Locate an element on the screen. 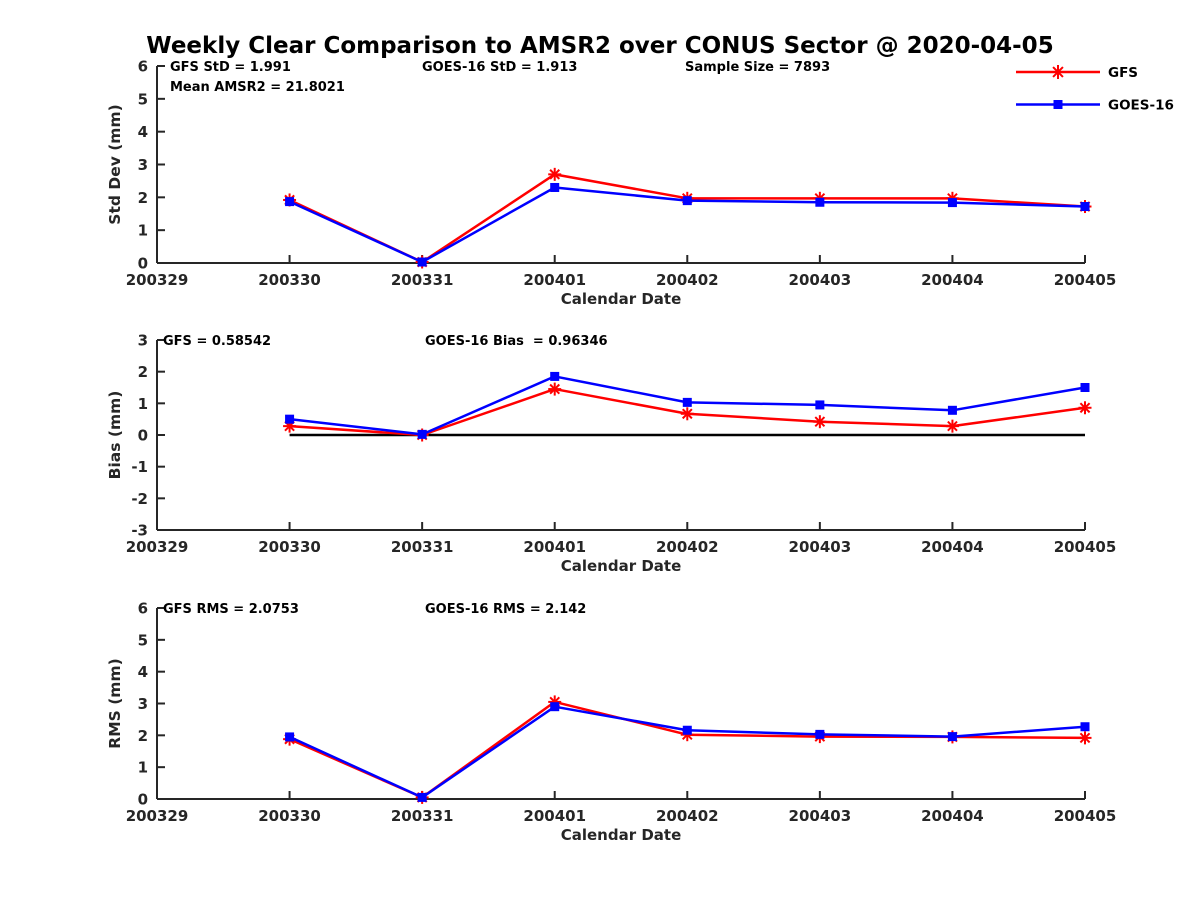 The width and height of the screenshot is (1200, 900). annotation: Mean AMSR2 = 21.8021 is located at coordinates (257, 87).